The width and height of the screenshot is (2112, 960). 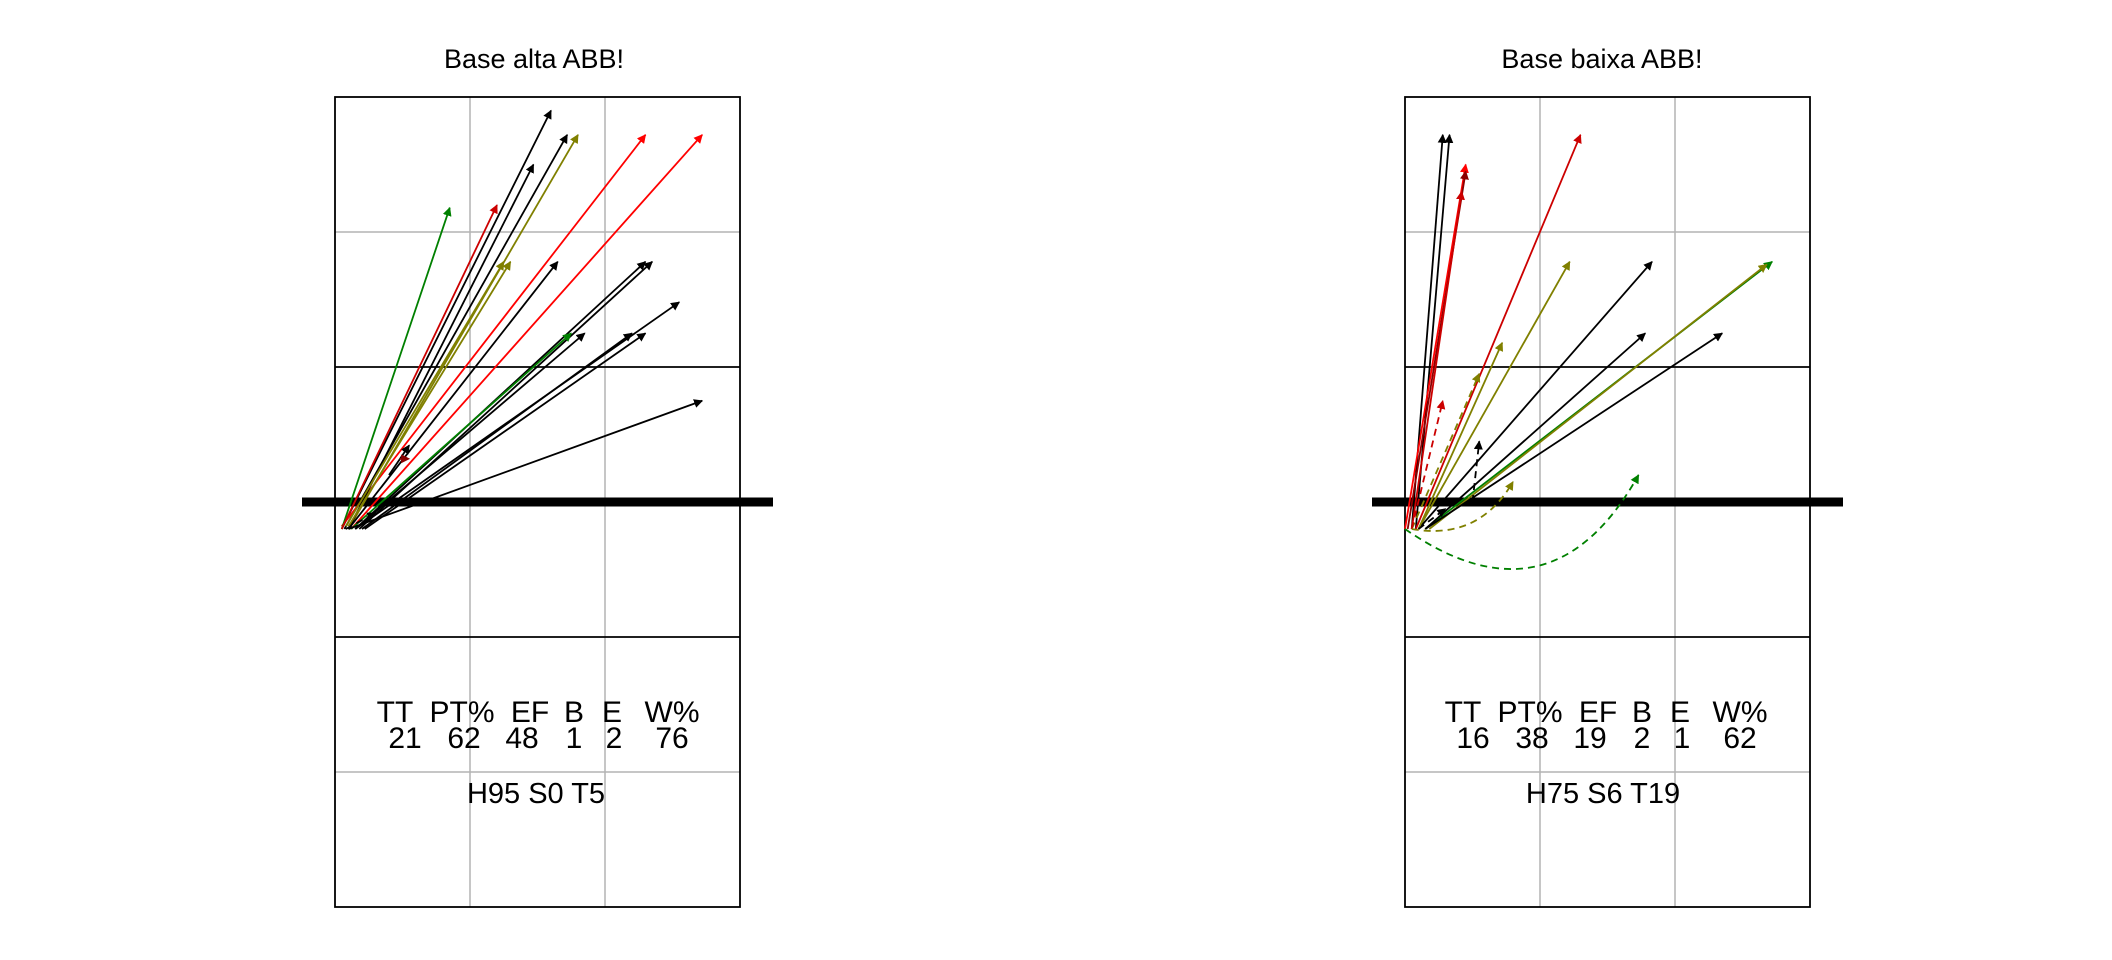 I want to click on panel-title: Base baixa ABB!, so click(x=1601, y=59).